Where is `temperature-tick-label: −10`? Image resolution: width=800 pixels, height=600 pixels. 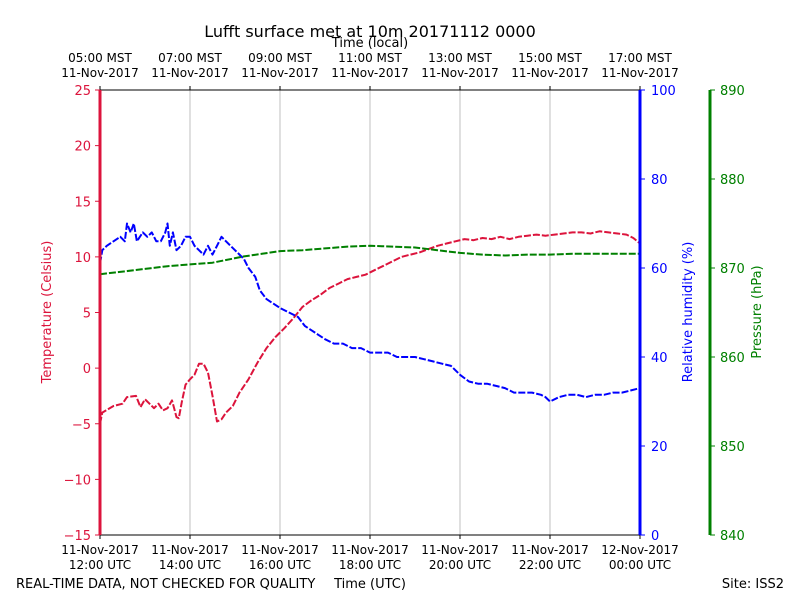
temperature-tick-label: −10 is located at coordinates (77, 480).